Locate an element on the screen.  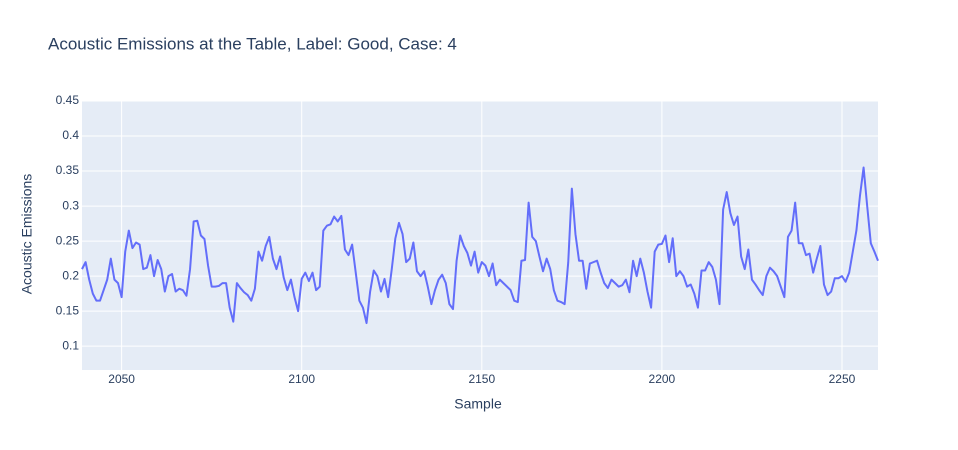
x-tick-label: 2250 is located at coordinates (842, 379).